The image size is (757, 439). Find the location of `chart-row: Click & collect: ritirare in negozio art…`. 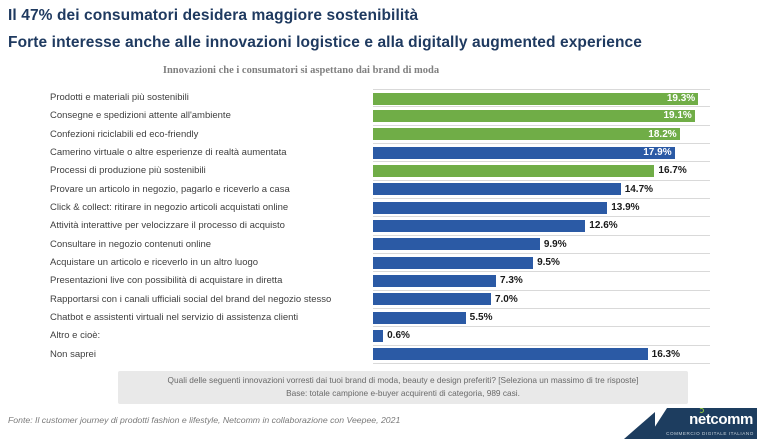

chart-row: Click & collect: ritirare in negozio art… is located at coordinates (380, 208).